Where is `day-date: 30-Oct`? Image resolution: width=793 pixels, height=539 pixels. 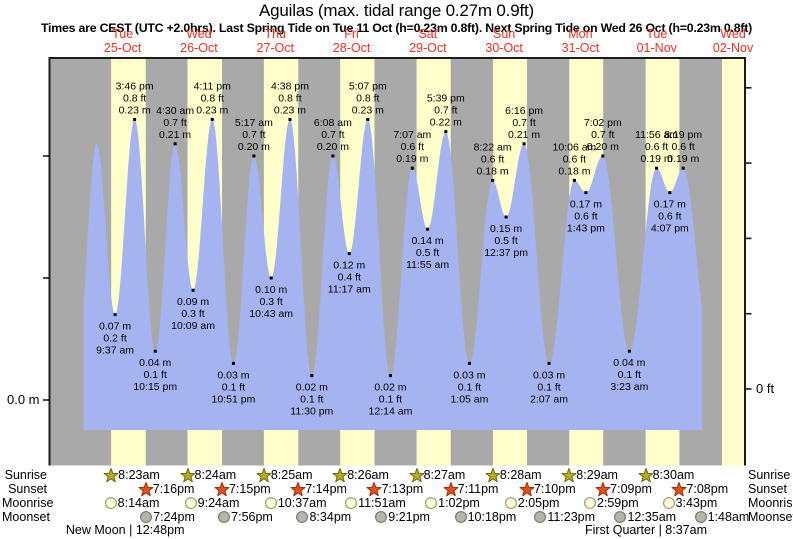 day-date: 30-Oct is located at coordinates (504, 47).